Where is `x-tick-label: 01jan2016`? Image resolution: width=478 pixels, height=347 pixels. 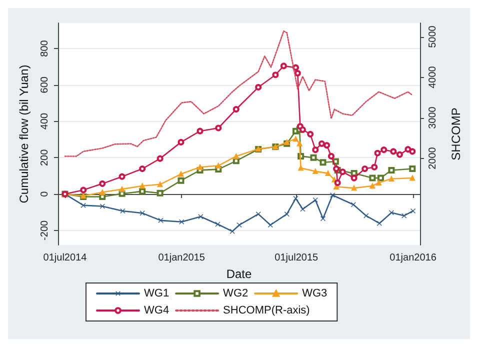
x-tick-label: 01jan2016 is located at coordinates (413, 258).